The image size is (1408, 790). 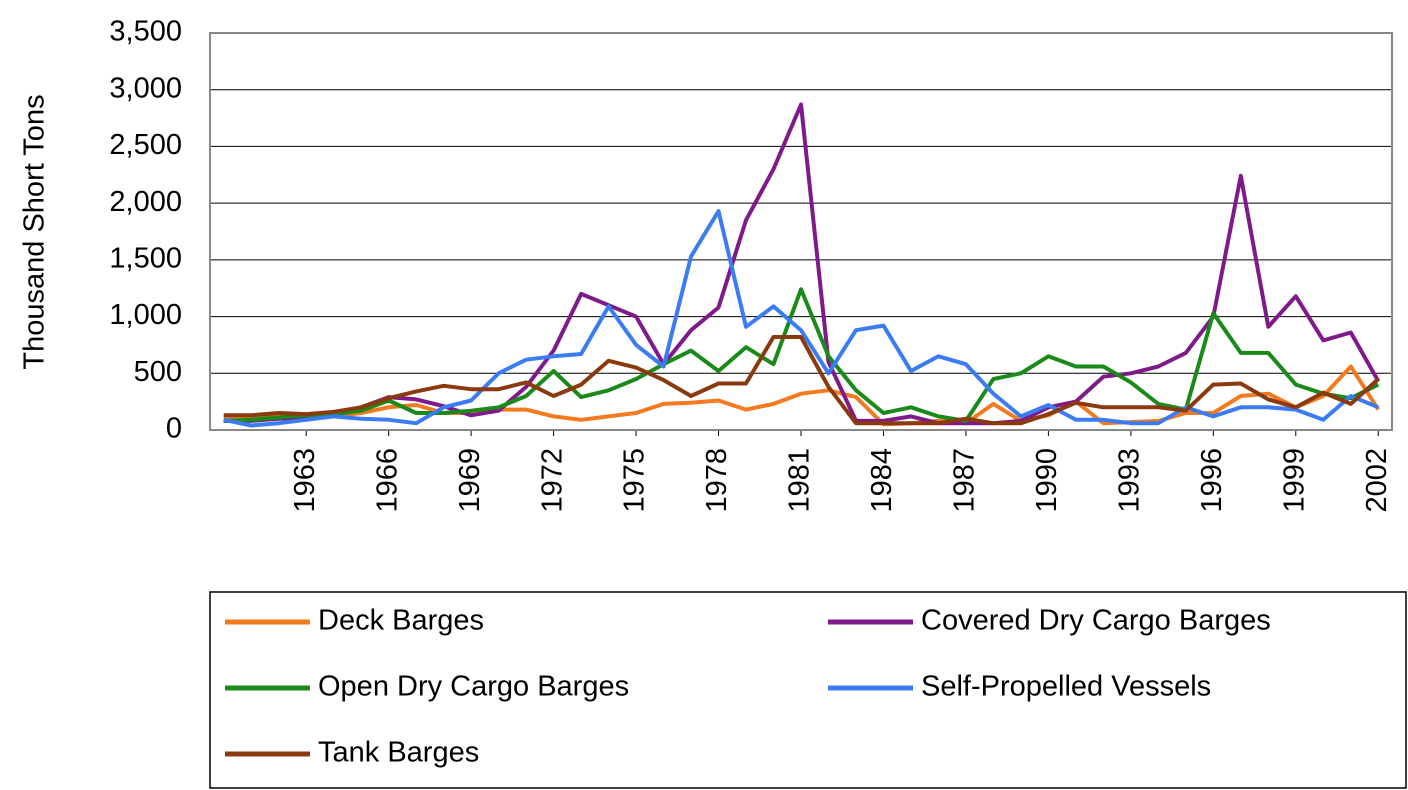 I want to click on x-tick-label: 1984, so click(x=882, y=480).